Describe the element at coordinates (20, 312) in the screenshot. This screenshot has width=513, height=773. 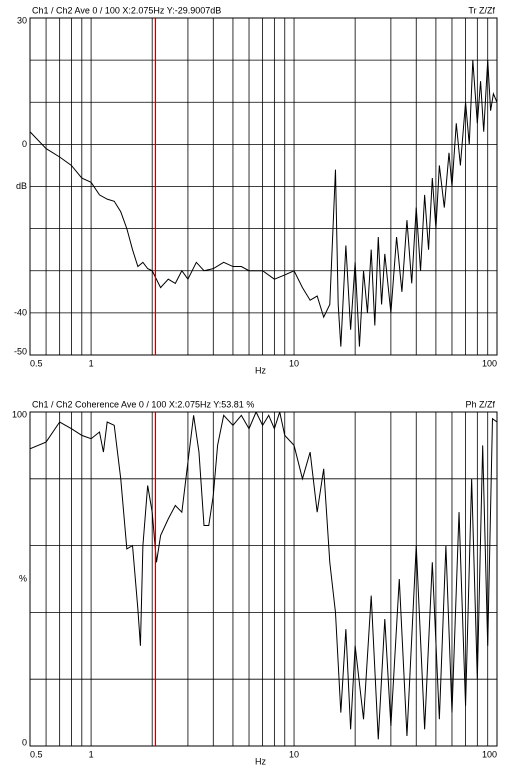
I see `y-tick-label: -40` at that location.